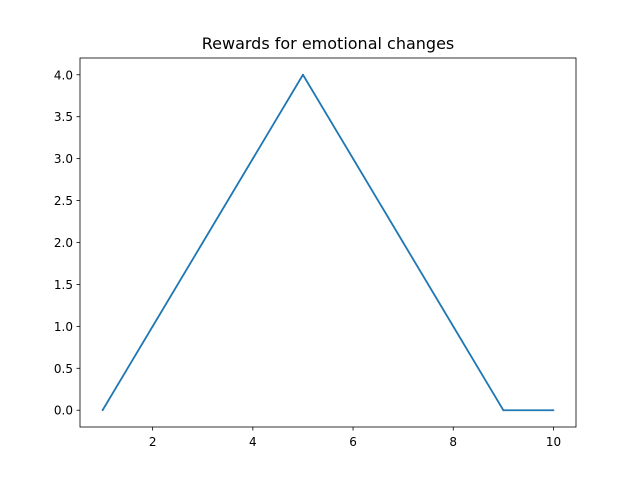 The width and height of the screenshot is (640, 480). I want to click on chart-title: Rewards for emotional changes, so click(328, 43).